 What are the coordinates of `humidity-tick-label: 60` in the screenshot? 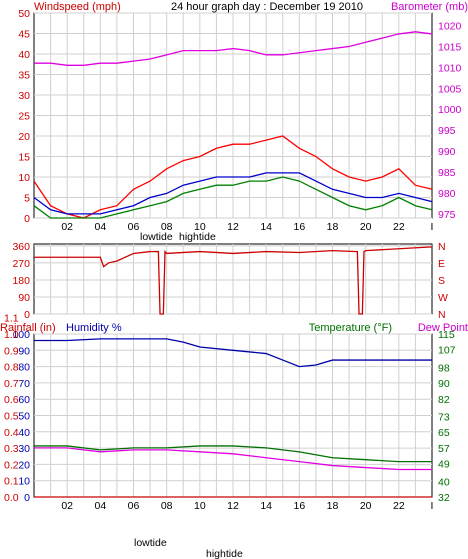 It's located at (24, 400).